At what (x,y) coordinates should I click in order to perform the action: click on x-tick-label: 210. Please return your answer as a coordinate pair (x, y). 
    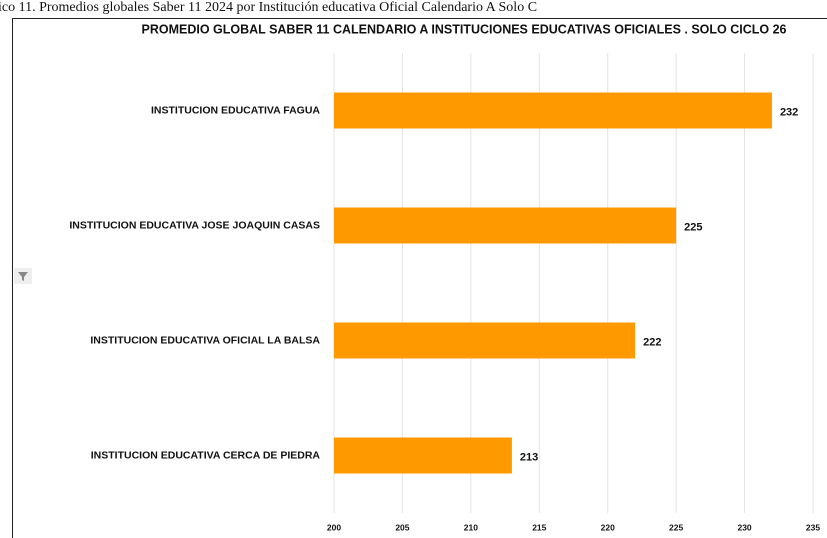
    Looking at the image, I should click on (471, 527).